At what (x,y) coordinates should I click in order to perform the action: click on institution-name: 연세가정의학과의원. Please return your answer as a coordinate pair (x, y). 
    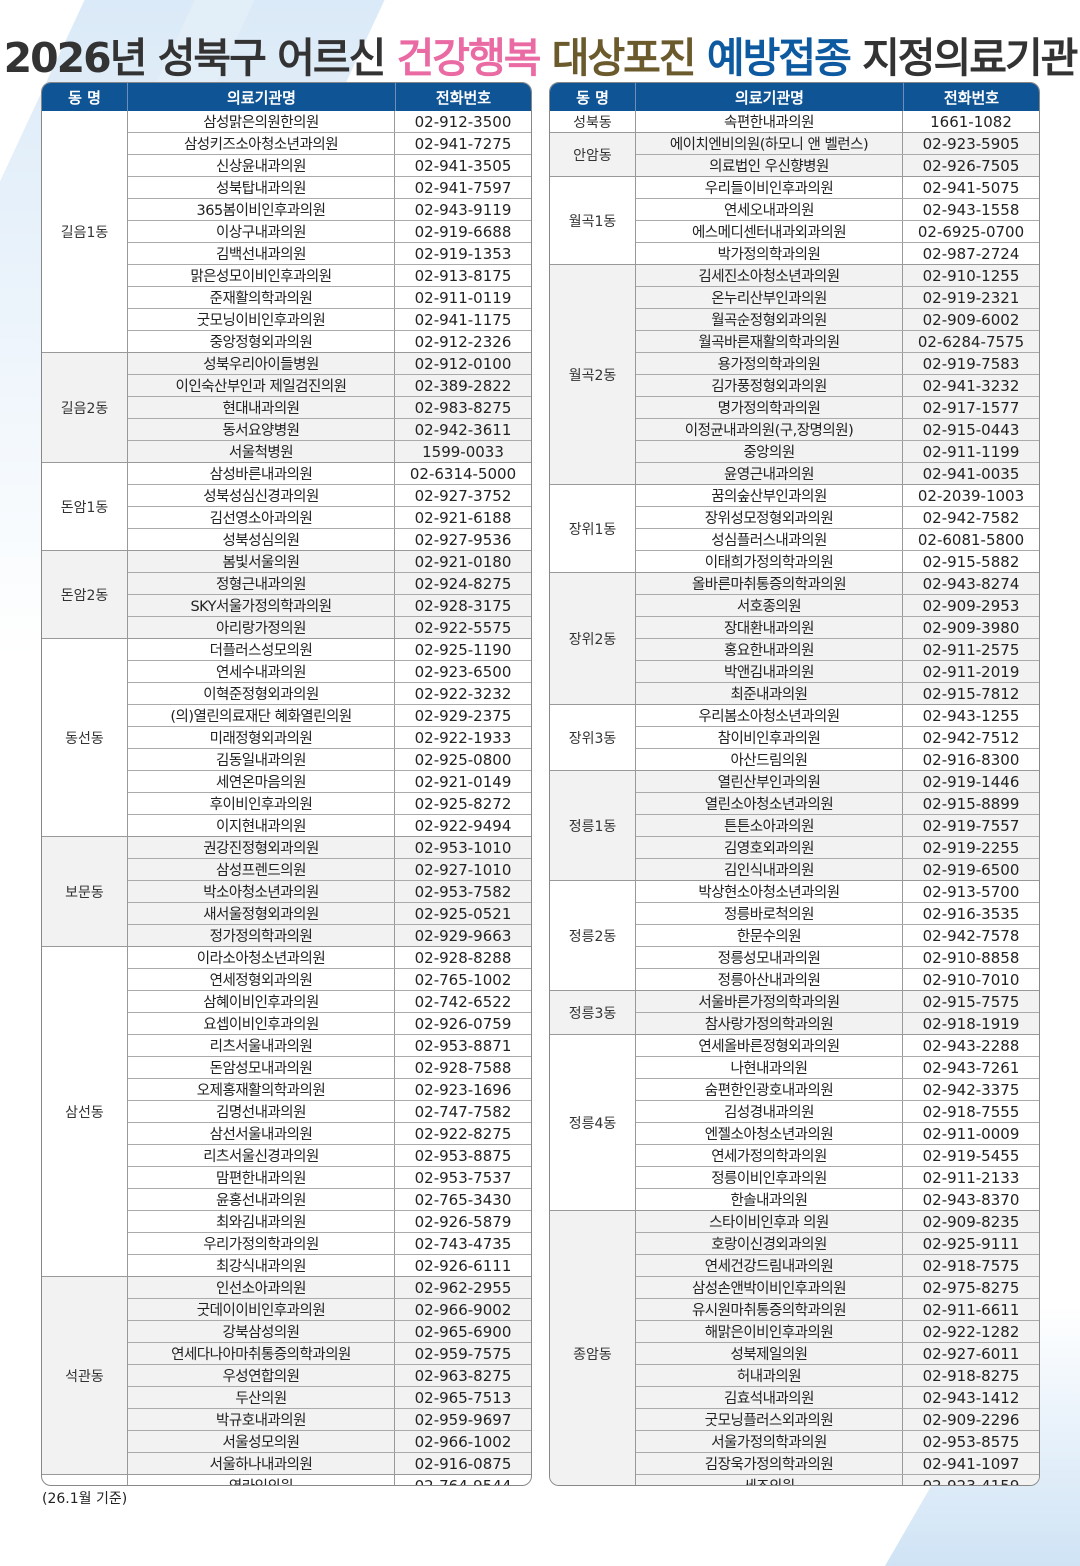
    Looking at the image, I should click on (769, 1155).